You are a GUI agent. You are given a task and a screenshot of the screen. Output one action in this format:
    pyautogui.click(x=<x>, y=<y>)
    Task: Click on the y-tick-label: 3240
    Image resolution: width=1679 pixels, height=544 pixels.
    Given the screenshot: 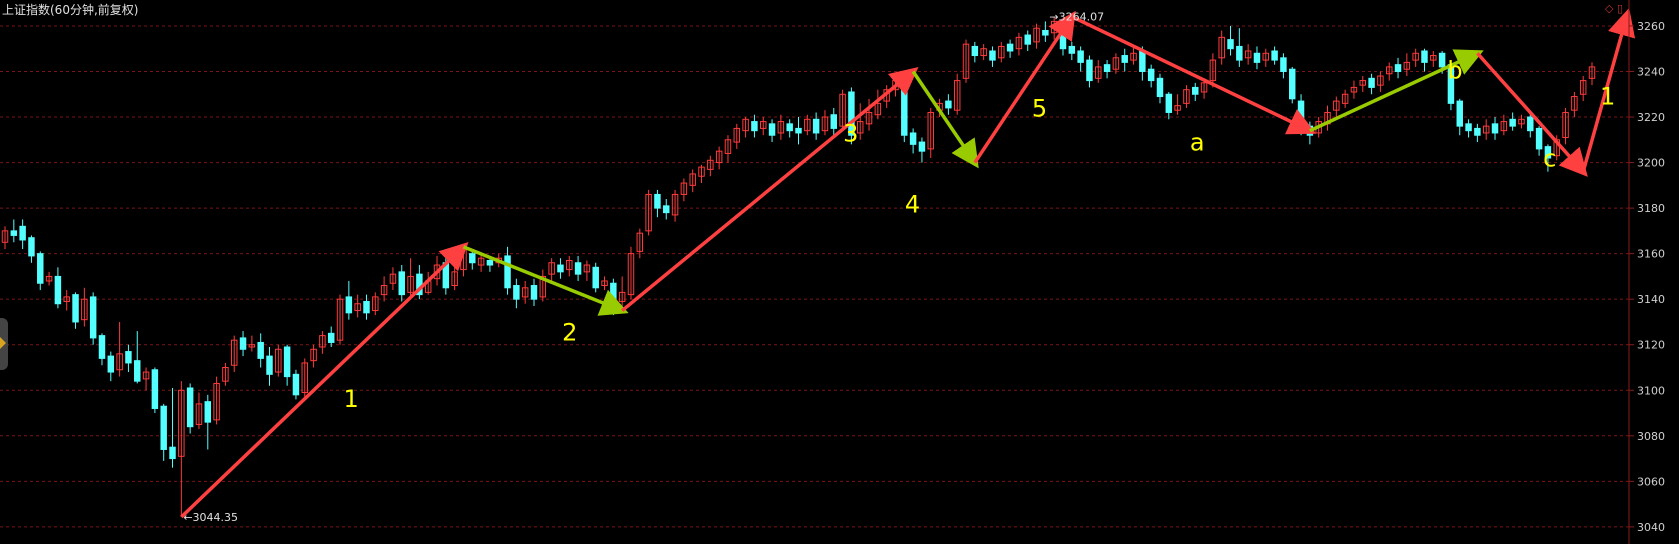 What is the action you would take?
    pyautogui.click(x=1651, y=71)
    